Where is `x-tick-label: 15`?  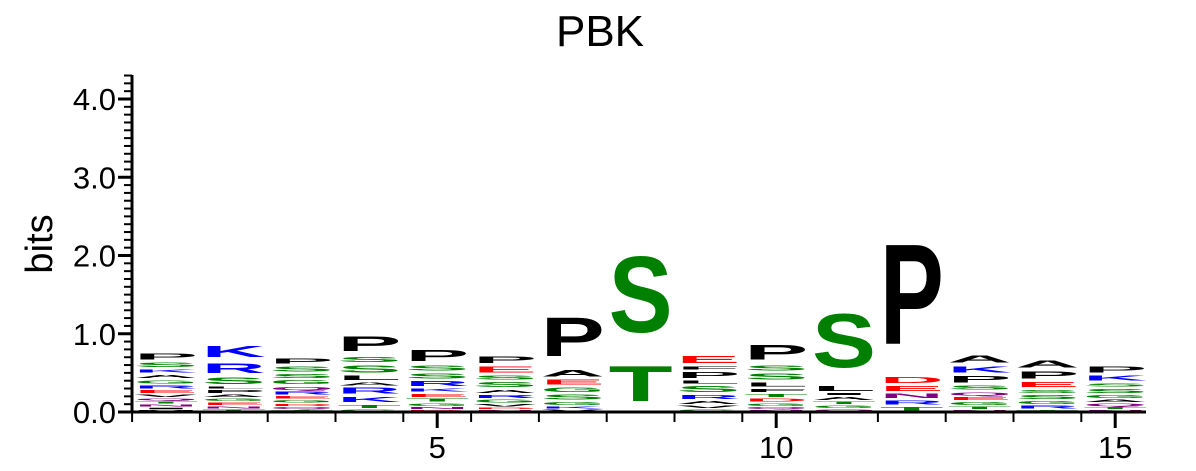
x-tick-label: 15 is located at coordinates (1115, 447).